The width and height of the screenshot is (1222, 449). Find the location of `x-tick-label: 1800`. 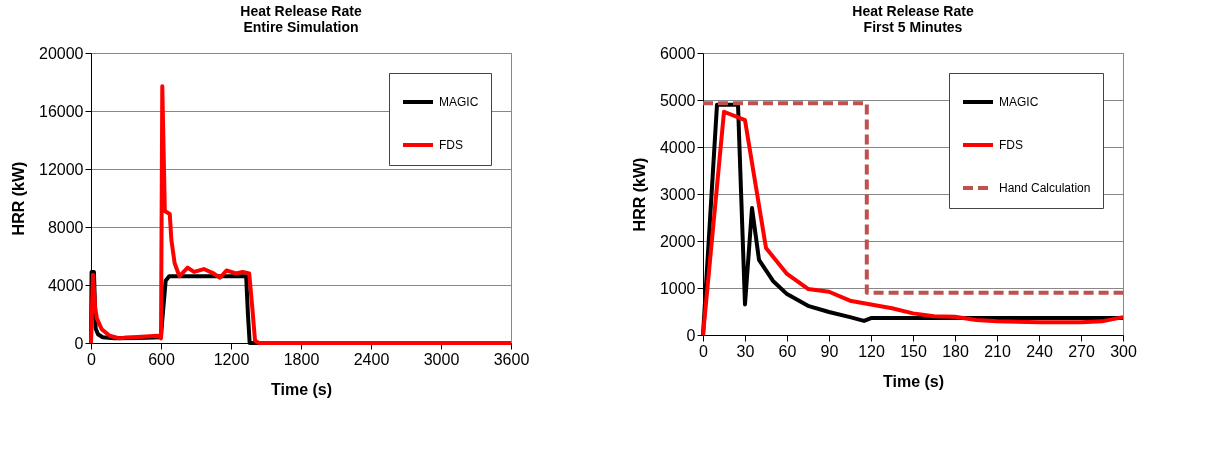

x-tick-label: 1800 is located at coordinates (301, 359).